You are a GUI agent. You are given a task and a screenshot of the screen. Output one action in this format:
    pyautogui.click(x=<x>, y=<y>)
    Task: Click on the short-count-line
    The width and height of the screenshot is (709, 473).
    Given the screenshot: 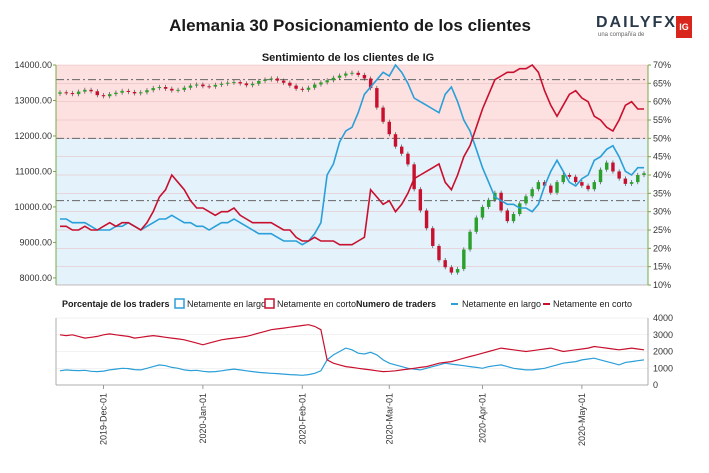 What is the action you would take?
    pyautogui.click(x=352, y=348)
    